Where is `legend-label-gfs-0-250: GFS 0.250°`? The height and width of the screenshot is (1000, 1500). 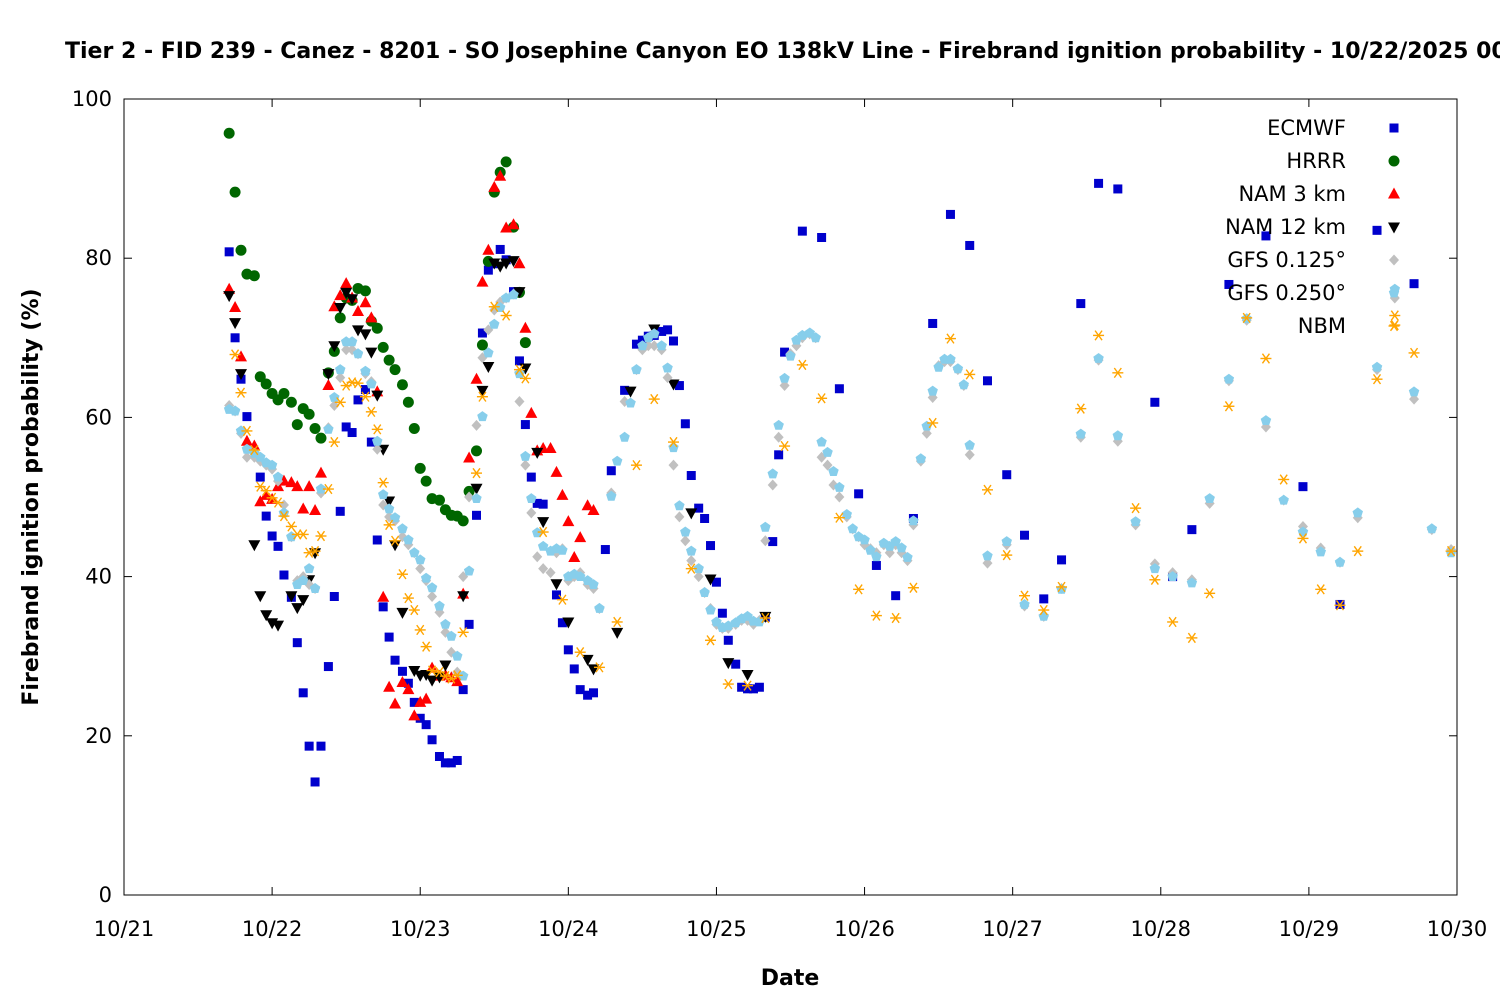 legend-label-gfs-0-250: GFS 0.250° is located at coordinates (1286, 293).